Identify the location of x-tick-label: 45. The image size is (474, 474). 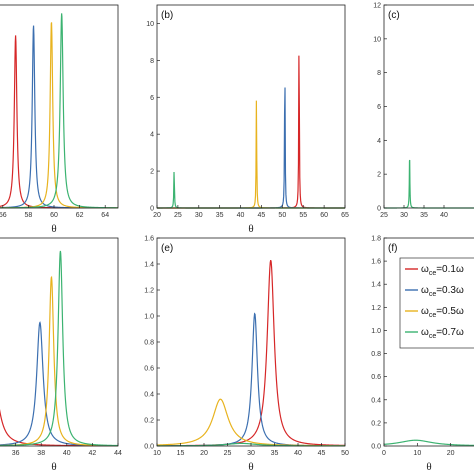
(262, 215).